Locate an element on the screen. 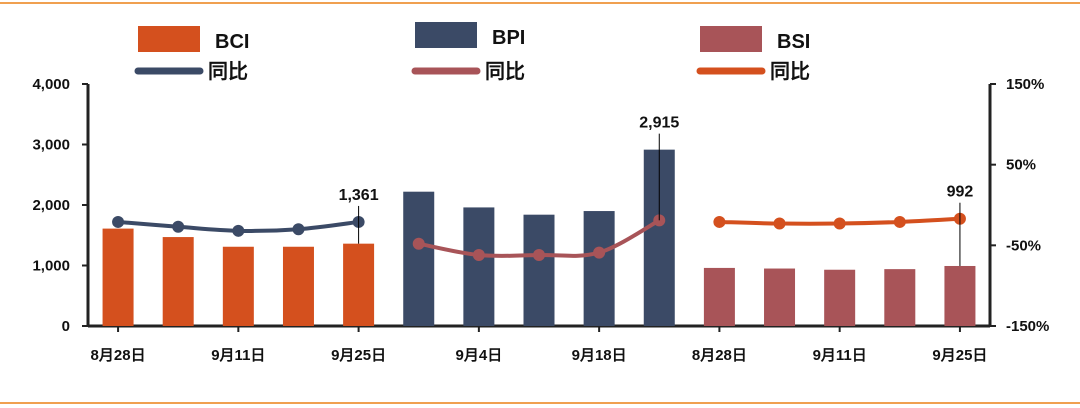  x-tick-label: 9月18日 is located at coordinates (599, 355).